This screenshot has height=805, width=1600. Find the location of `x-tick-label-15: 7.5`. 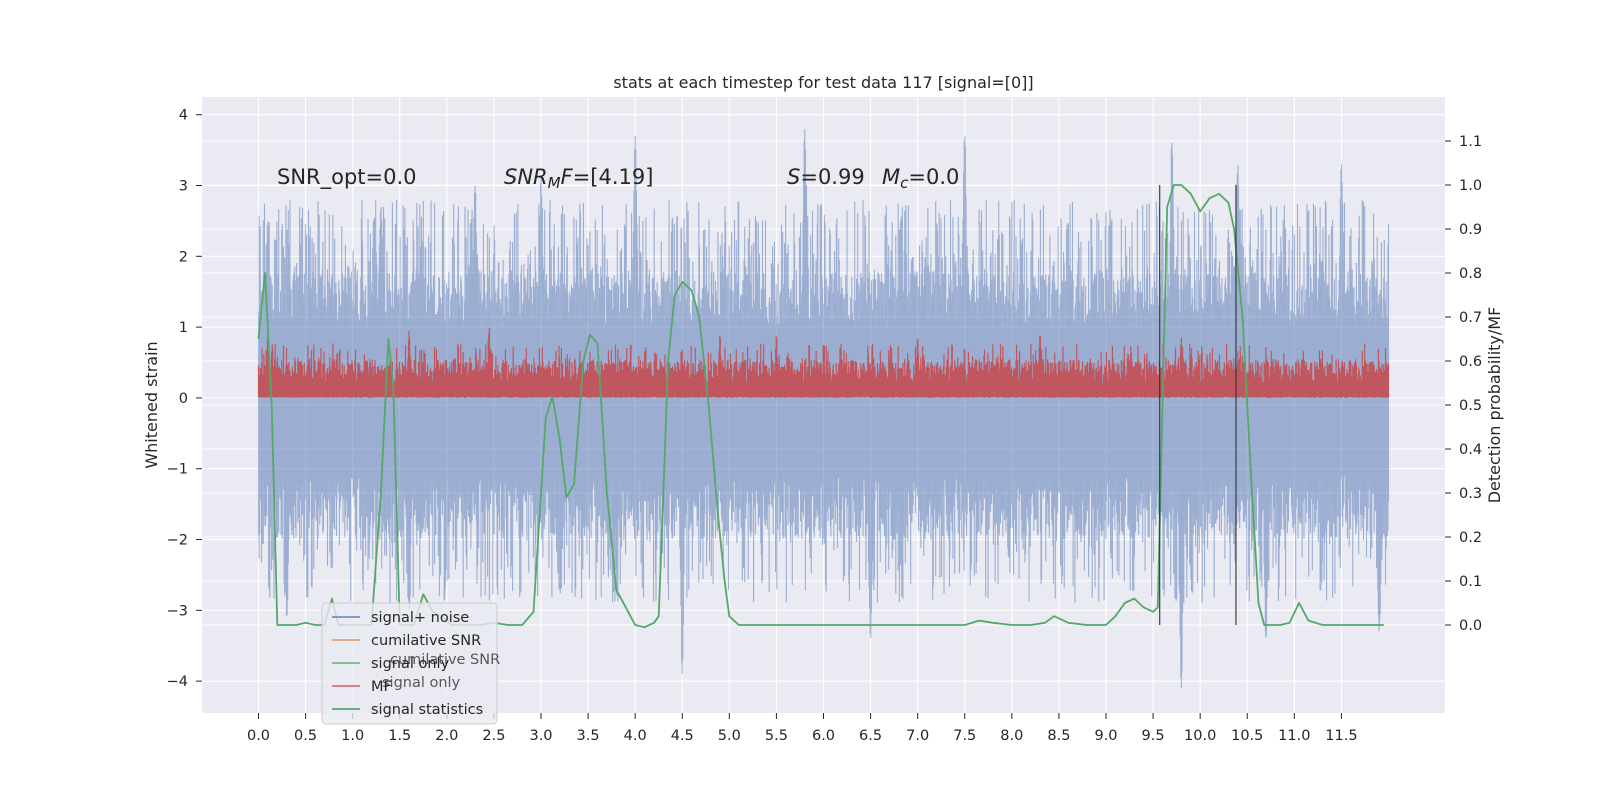

x-tick-label-15: 7.5 is located at coordinates (964, 736).